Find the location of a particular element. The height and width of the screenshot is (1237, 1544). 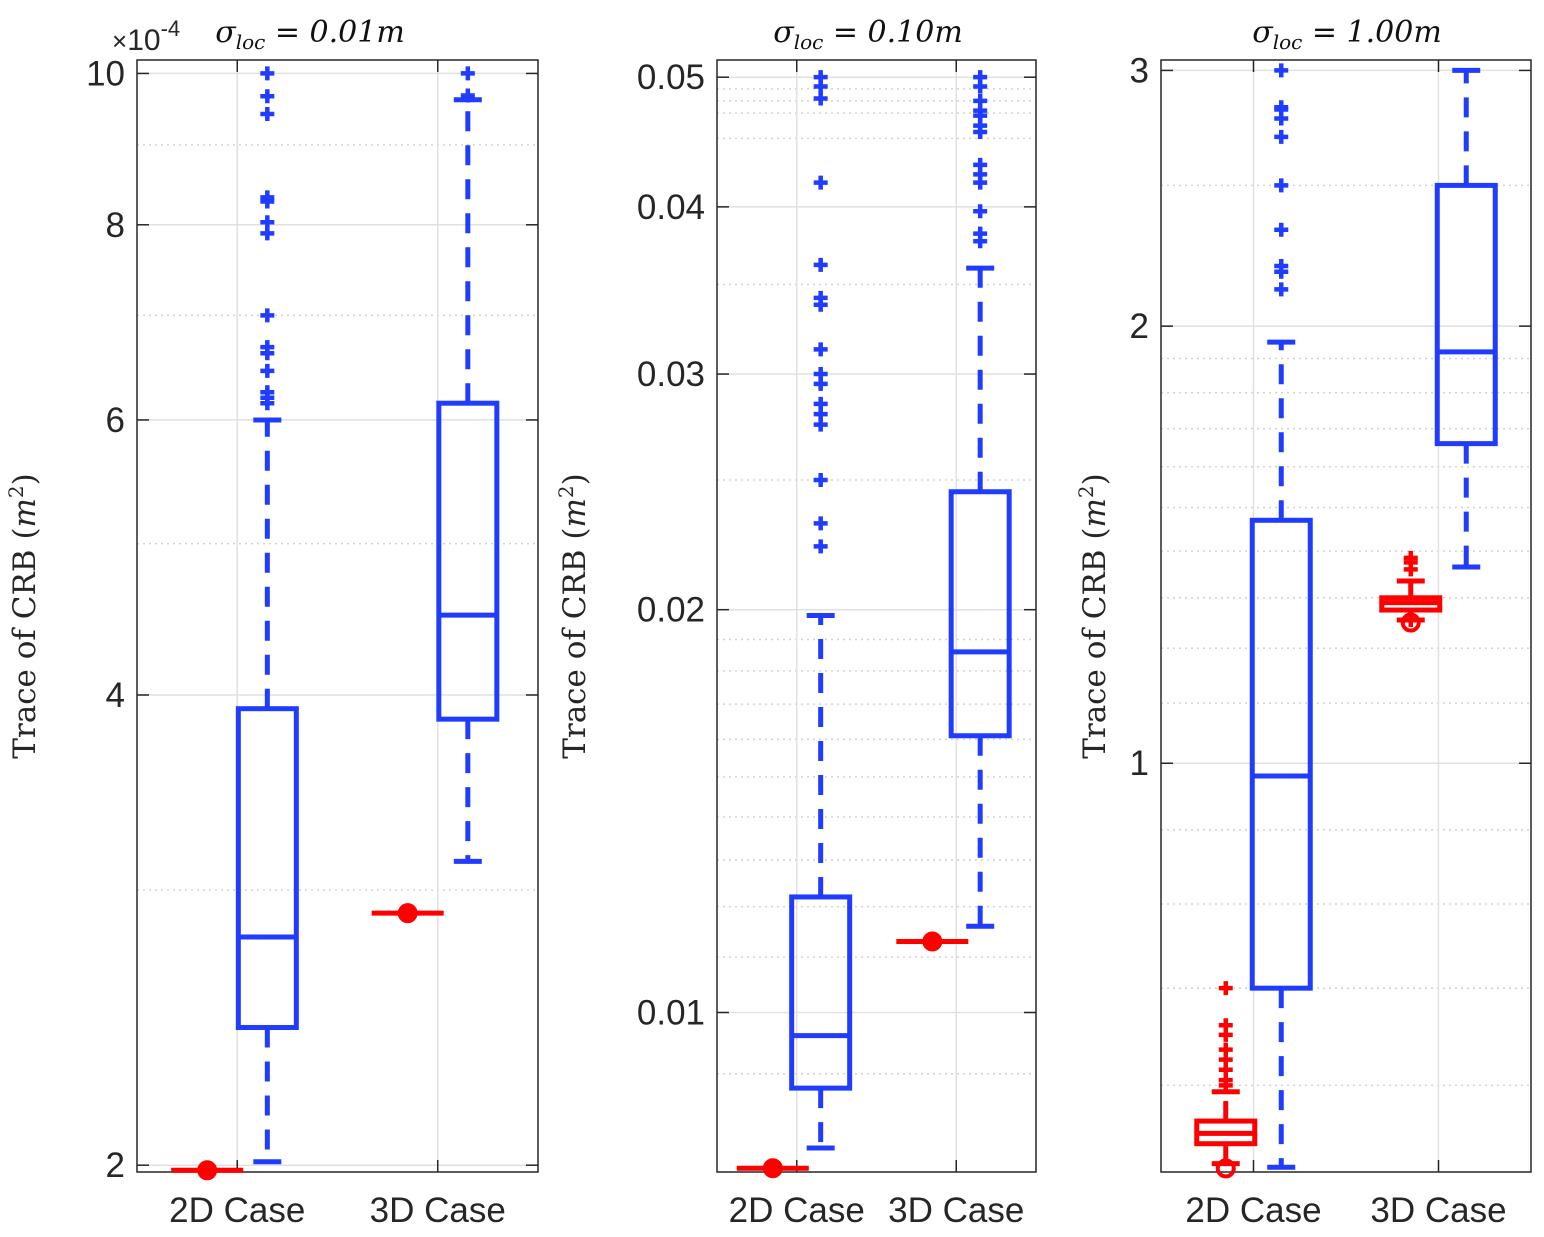

y-tick-label: 8 is located at coordinates (115, 225).